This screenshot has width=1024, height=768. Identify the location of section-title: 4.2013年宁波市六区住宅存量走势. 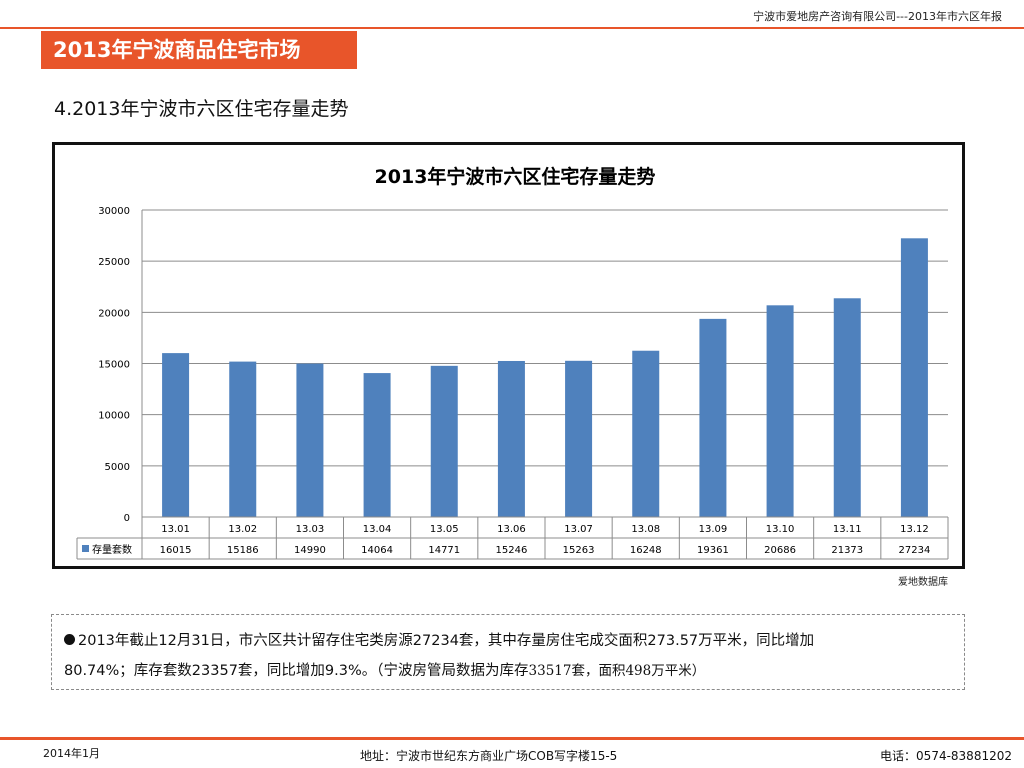
(201, 109).